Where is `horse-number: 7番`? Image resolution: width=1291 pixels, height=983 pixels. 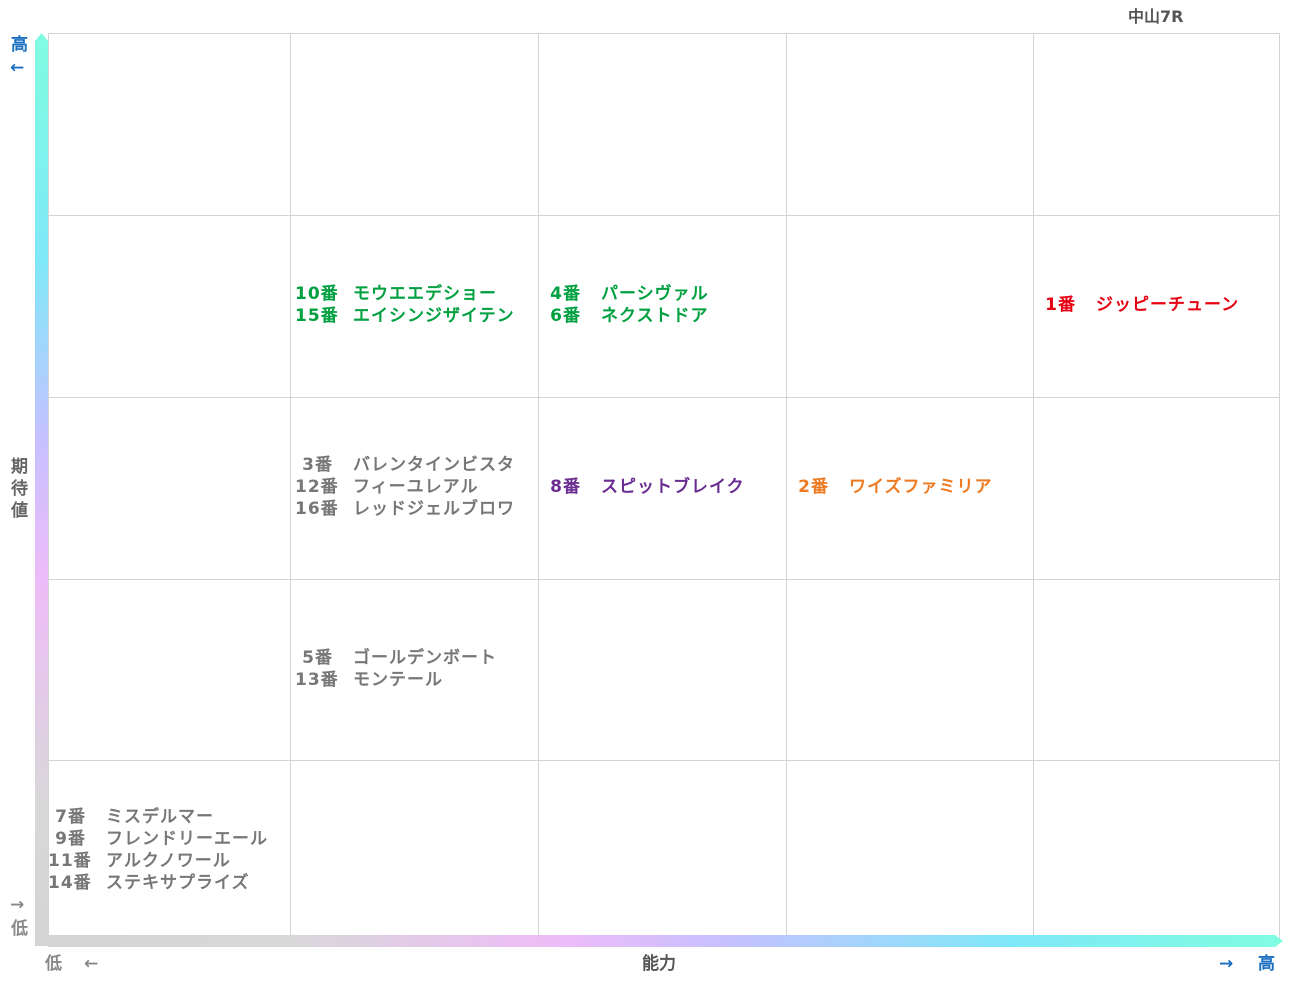 horse-number: 7番 is located at coordinates (70, 816).